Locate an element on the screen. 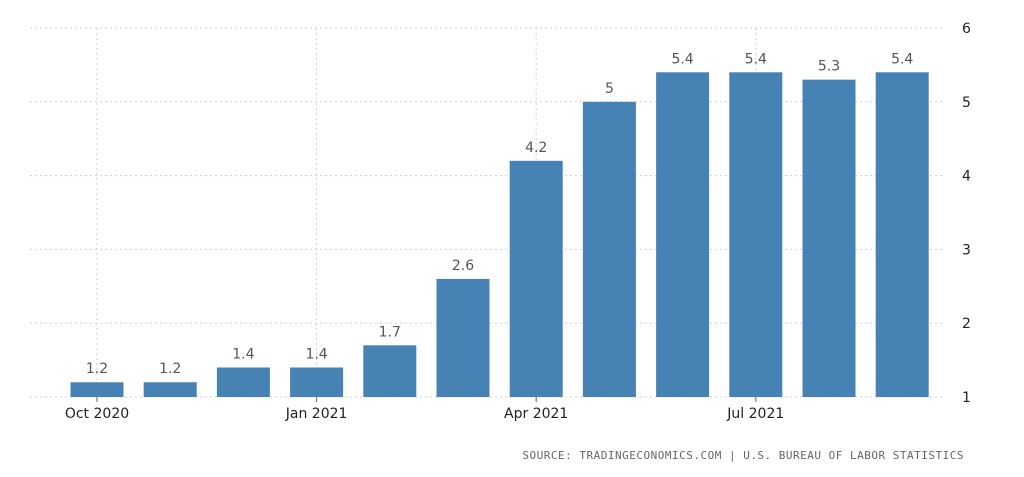 This screenshot has width=1024, height=477. y-tick-label: 5 is located at coordinates (966, 103).